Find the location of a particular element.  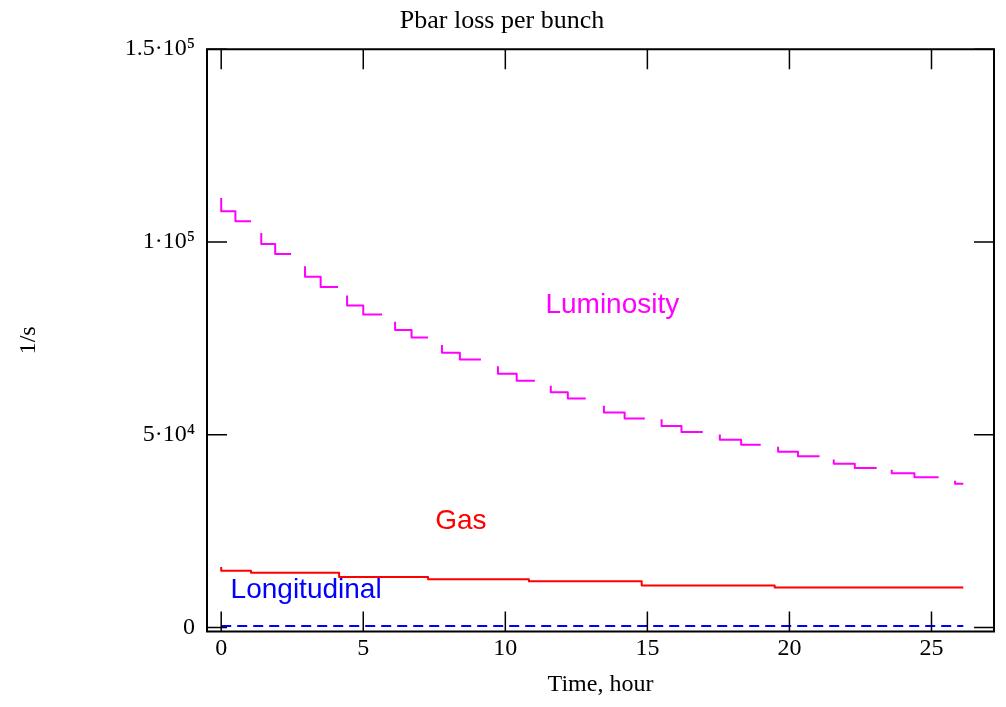

series-label: Longitudinal is located at coordinates (306, 589).